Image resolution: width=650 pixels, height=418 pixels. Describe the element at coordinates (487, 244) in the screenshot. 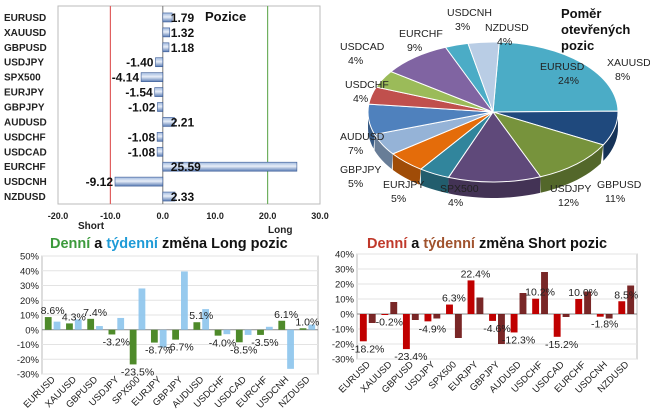

I see `short-changes-title: Denní a týdenní změna Short pozic` at that location.